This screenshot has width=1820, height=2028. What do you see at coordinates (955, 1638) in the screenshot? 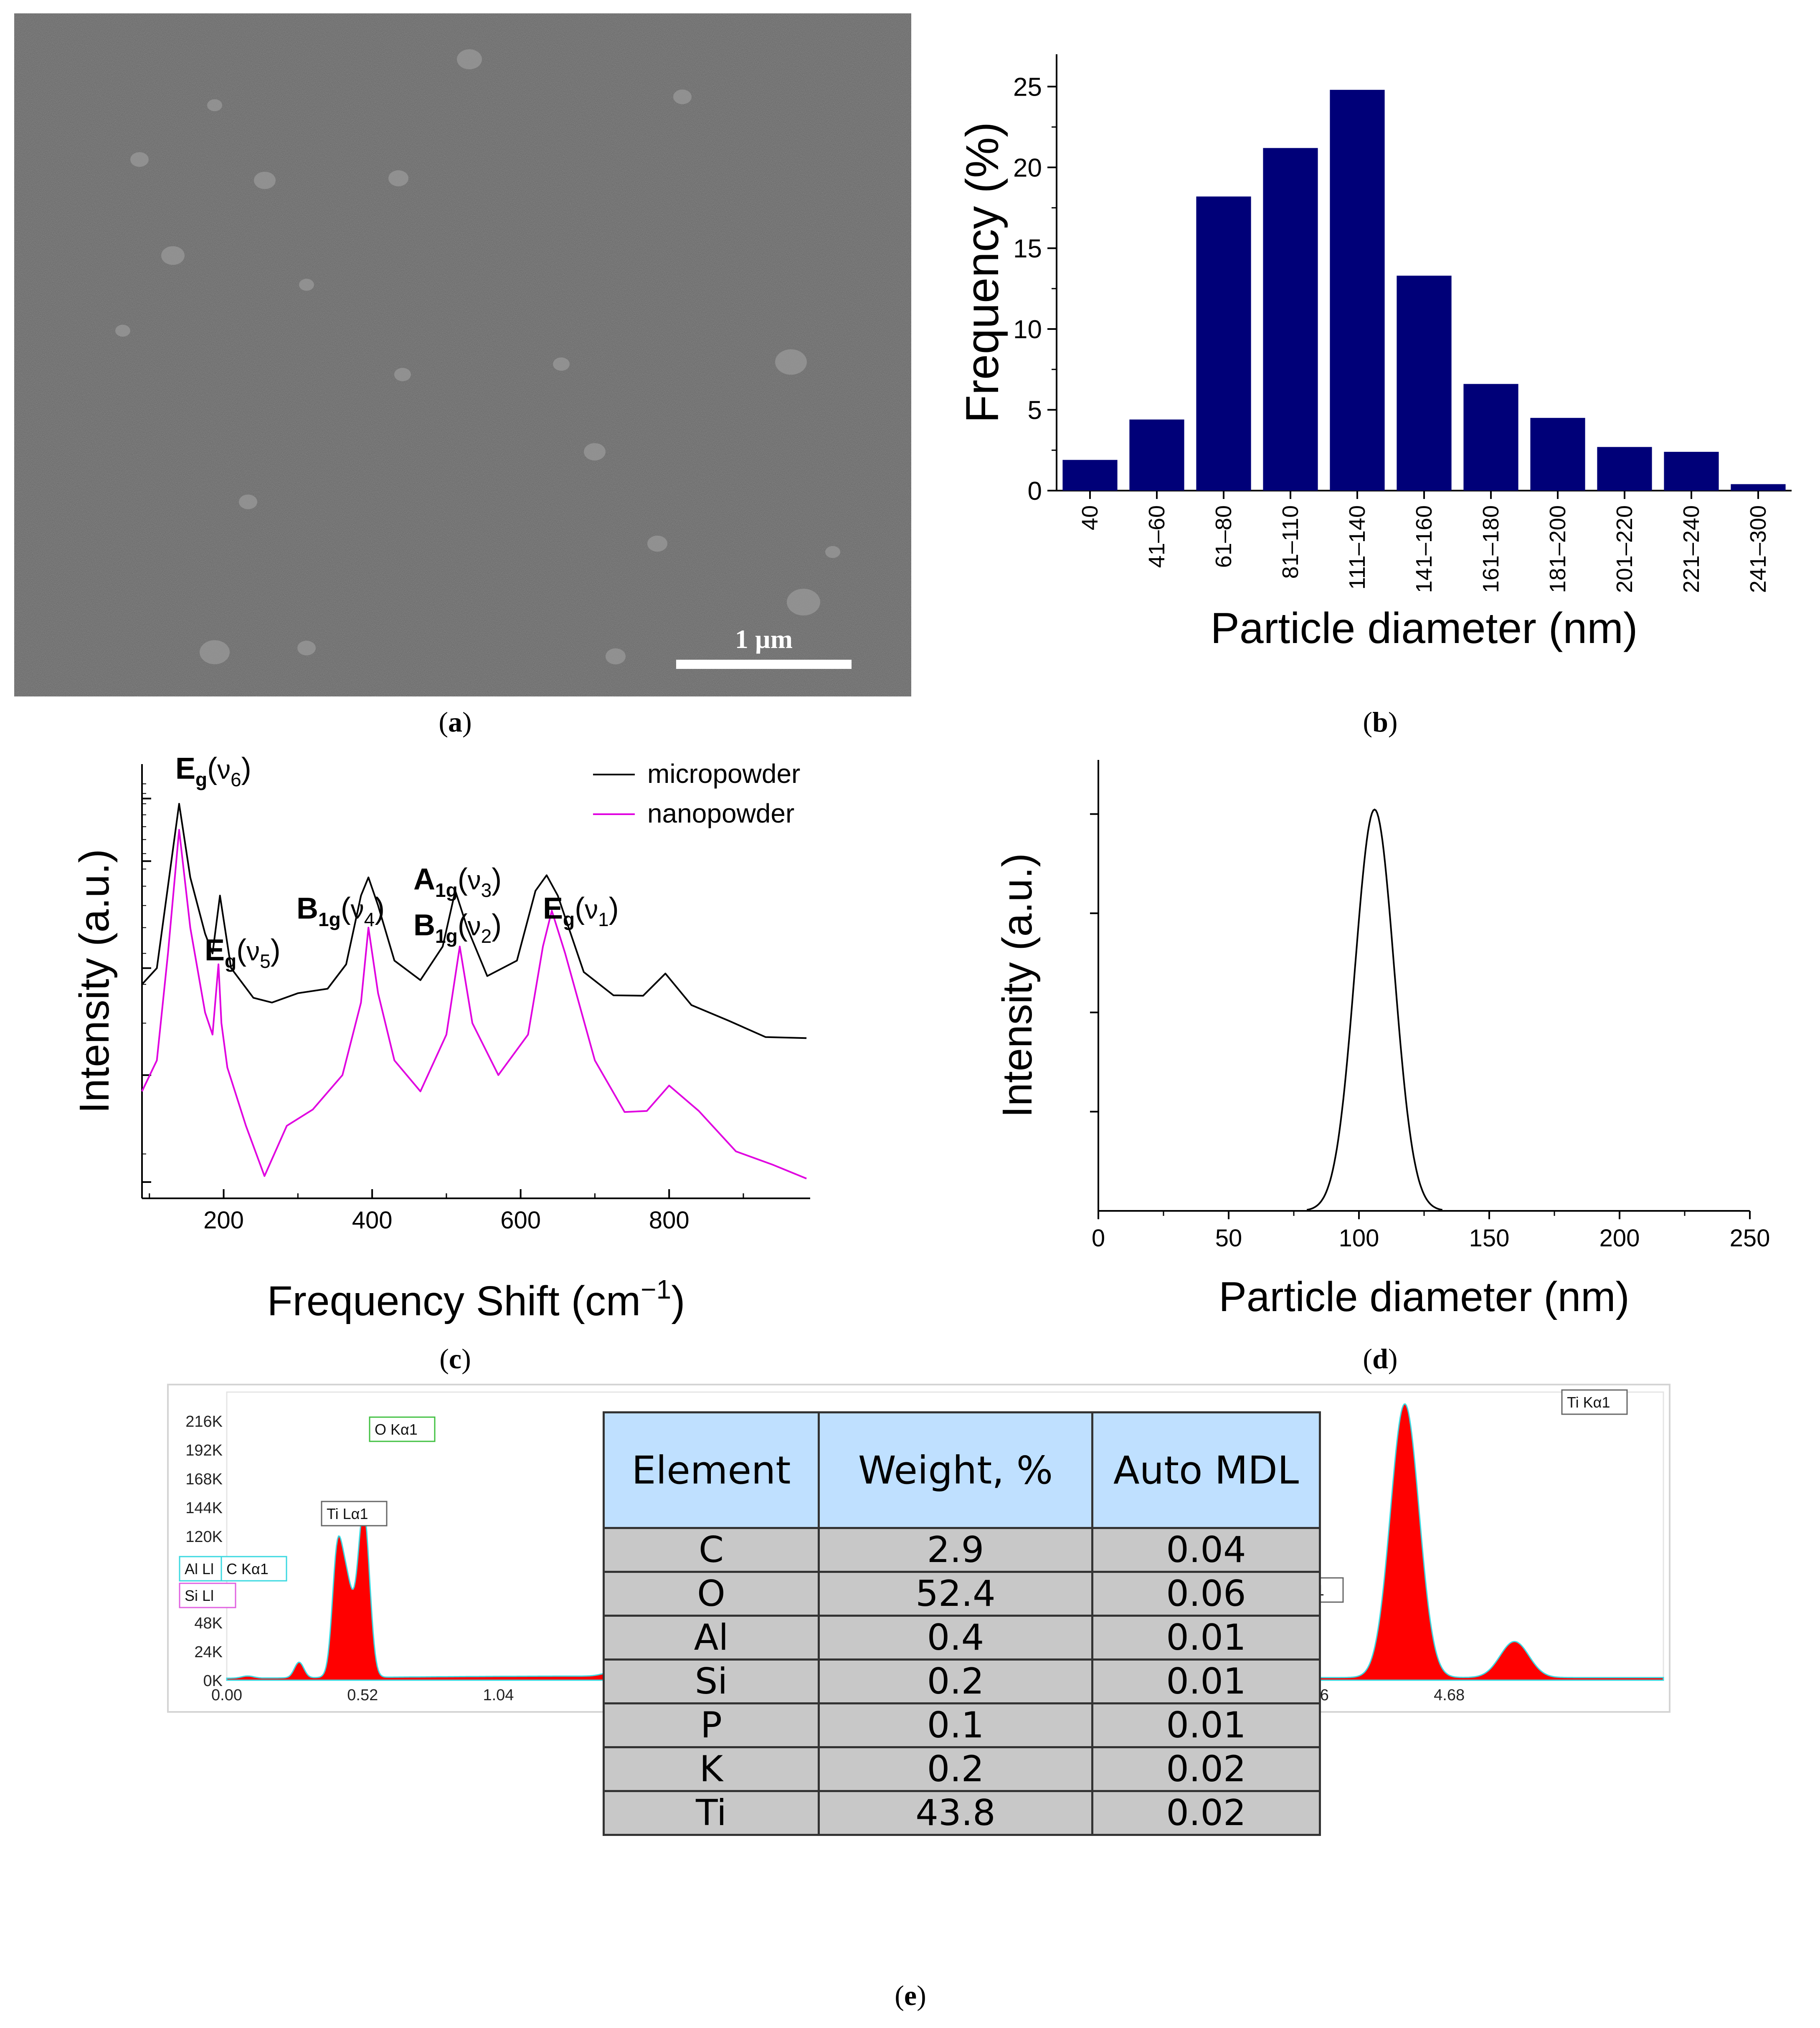
I see `edx-table-cell: 0.4` at bounding box center [955, 1638].